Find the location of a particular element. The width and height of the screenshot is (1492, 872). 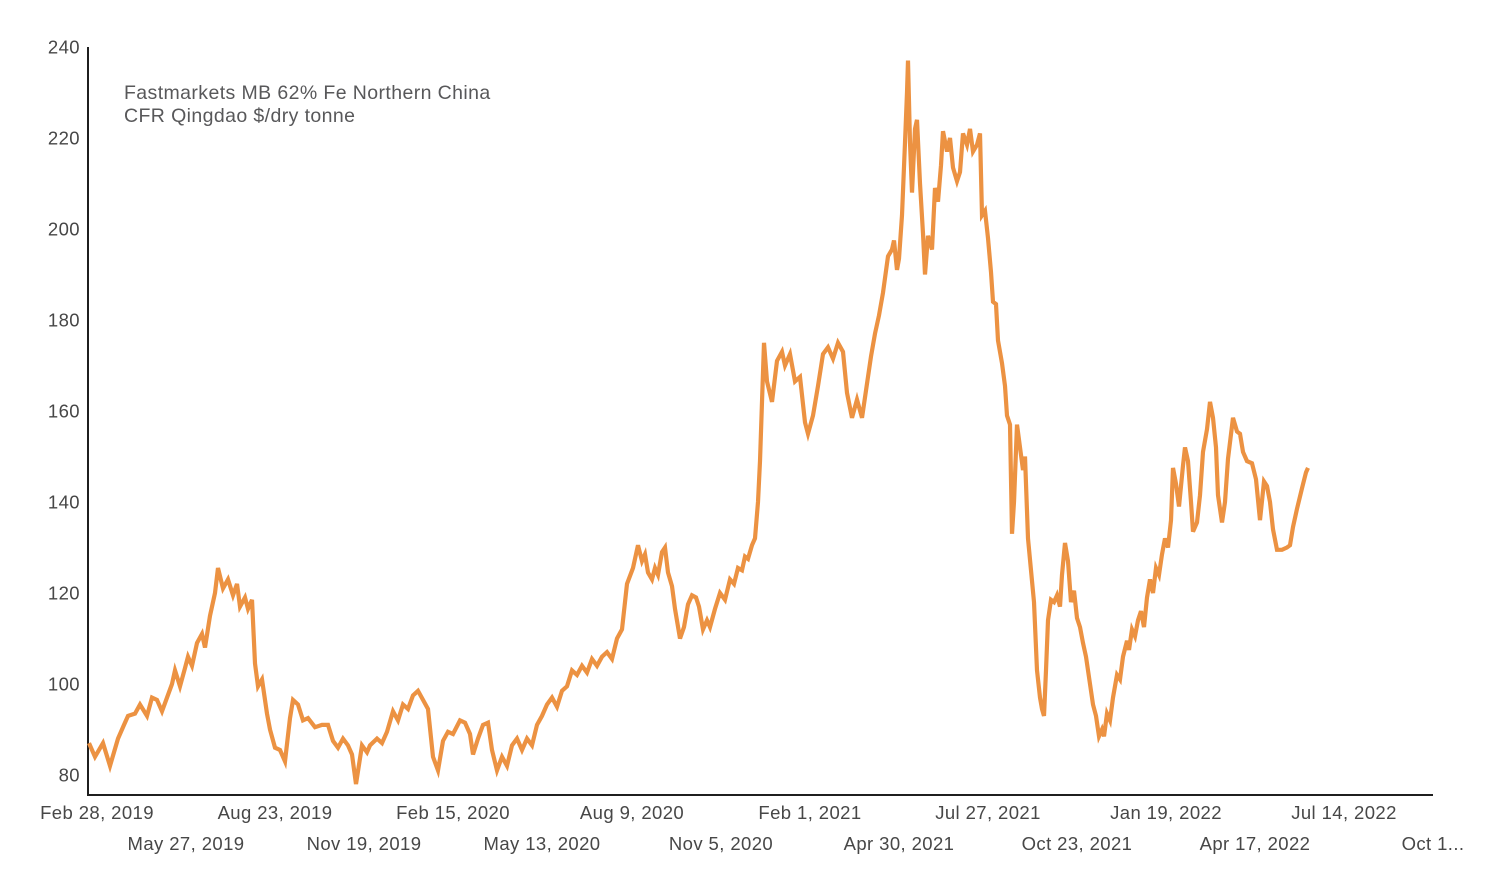

y-tick-label: 160 is located at coordinates (64, 411).